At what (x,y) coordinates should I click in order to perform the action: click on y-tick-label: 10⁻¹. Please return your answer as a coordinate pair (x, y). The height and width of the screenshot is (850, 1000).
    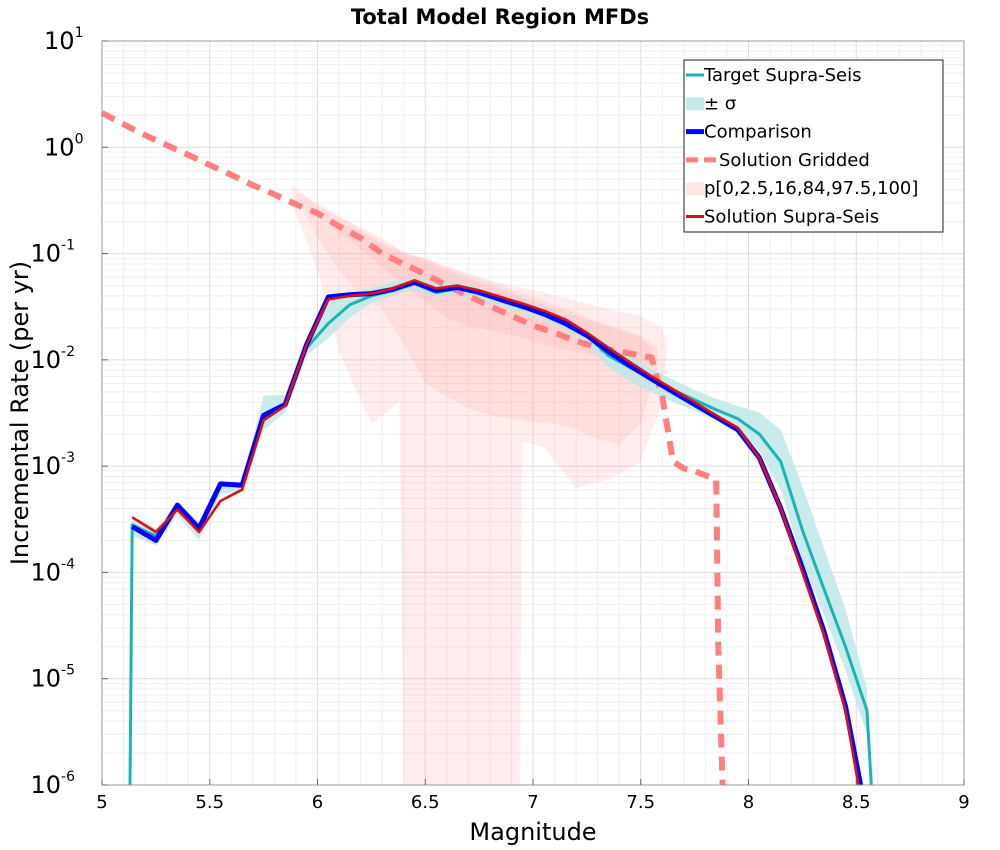
    Looking at the image, I should click on (52, 253).